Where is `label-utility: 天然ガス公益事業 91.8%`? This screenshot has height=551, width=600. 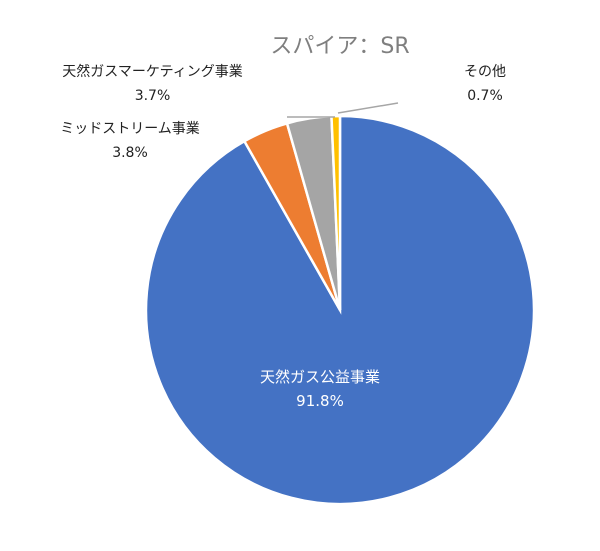 label-utility: 天然ガス公益事業 91.8% is located at coordinates (320, 389).